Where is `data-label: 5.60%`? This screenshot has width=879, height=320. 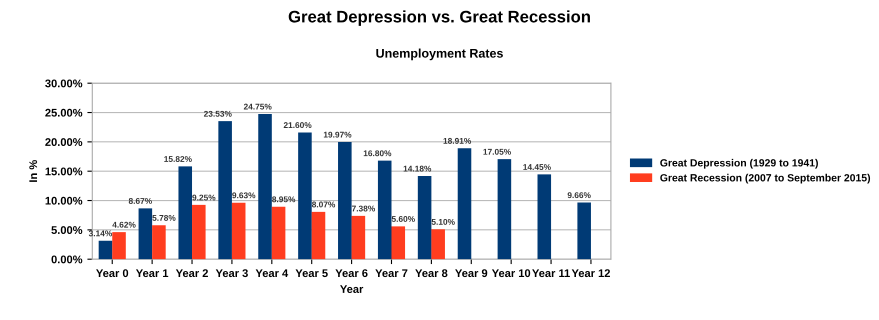 data-label: 5.60% is located at coordinates (403, 219).